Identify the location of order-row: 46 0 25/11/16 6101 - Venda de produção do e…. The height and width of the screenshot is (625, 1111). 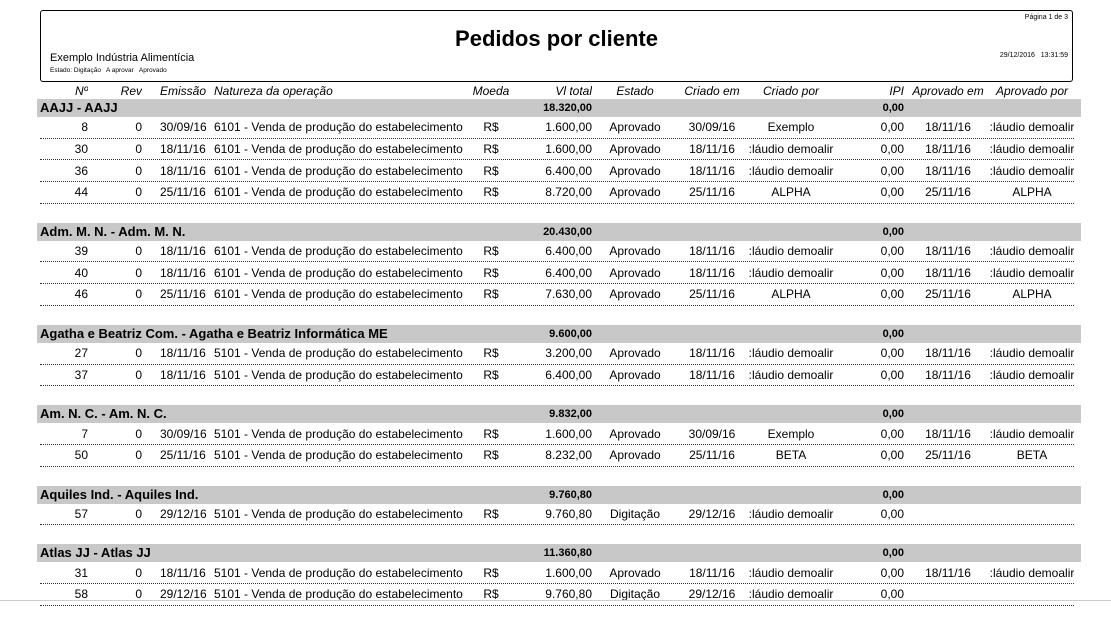
(557, 295).